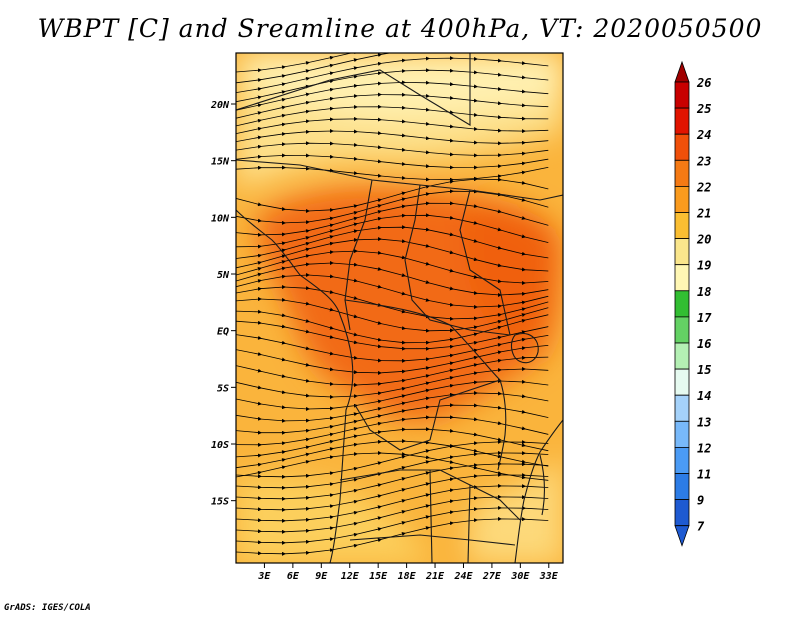 This screenshot has height=618, width=800. What do you see at coordinates (703, 135) in the screenshot?
I see `colorbar-label: 24` at bounding box center [703, 135].